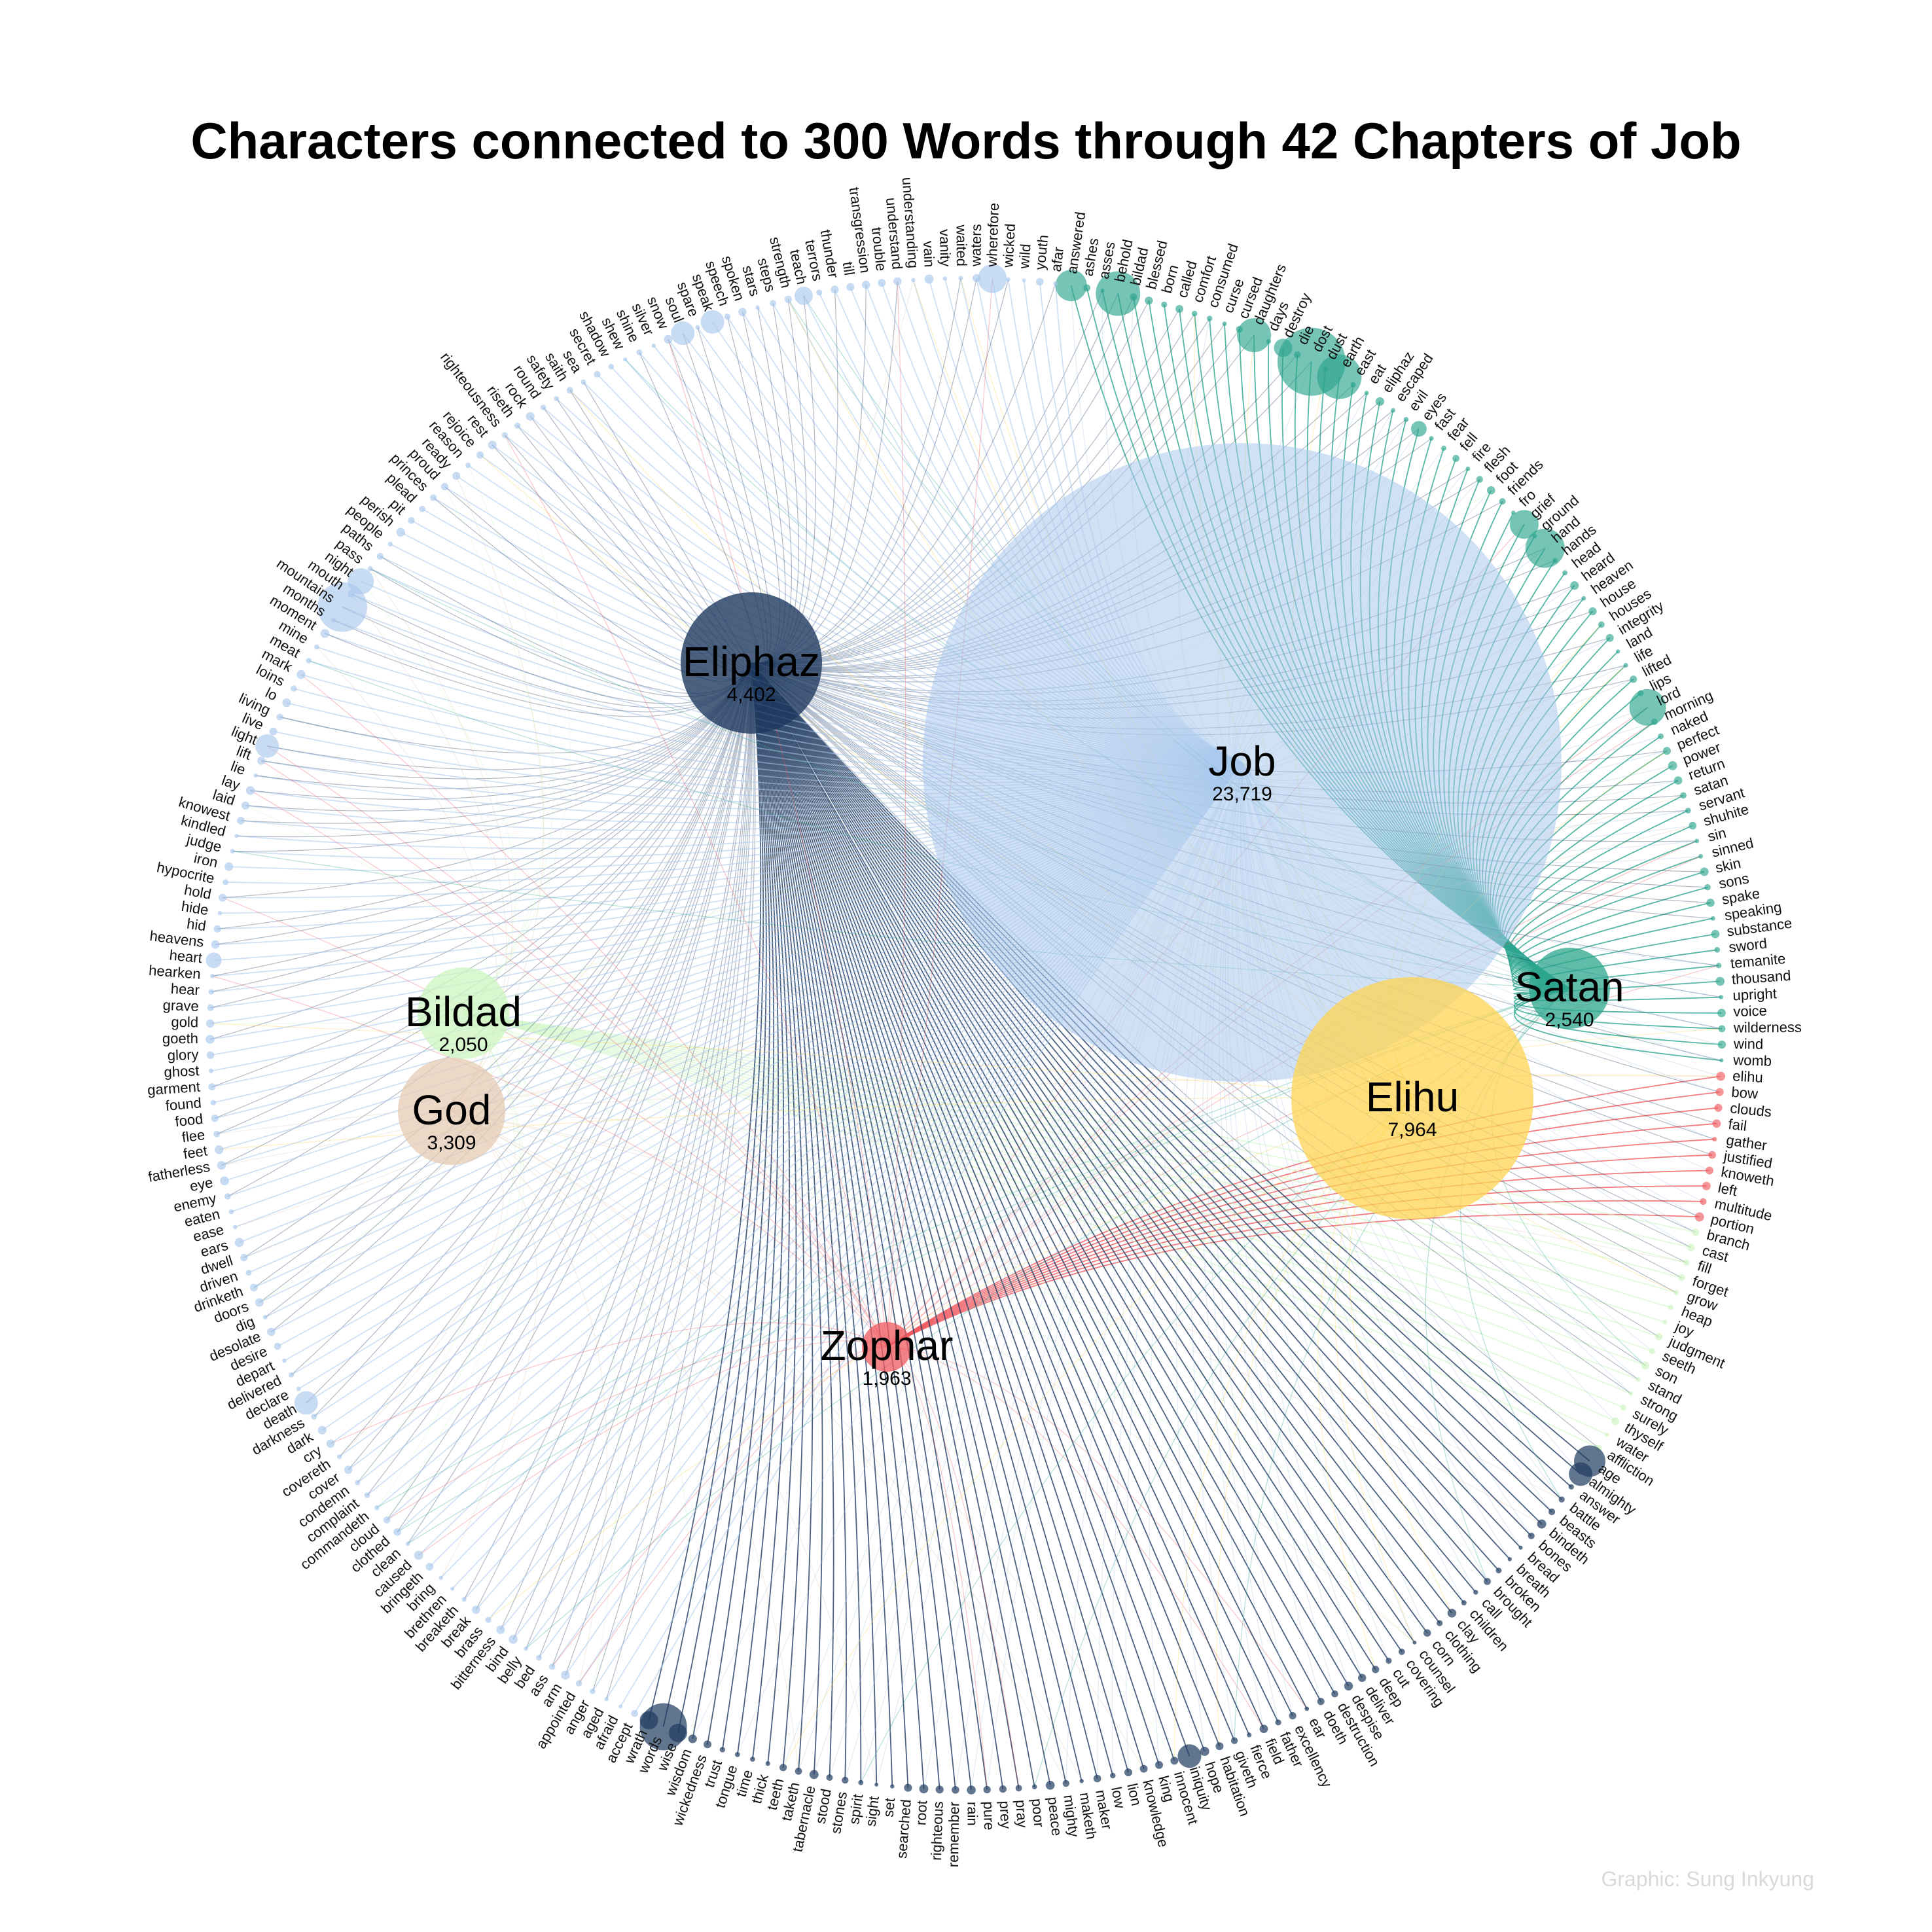 The image size is (1932, 1932). I want to click on word-node-wherefore, so click(992, 278).